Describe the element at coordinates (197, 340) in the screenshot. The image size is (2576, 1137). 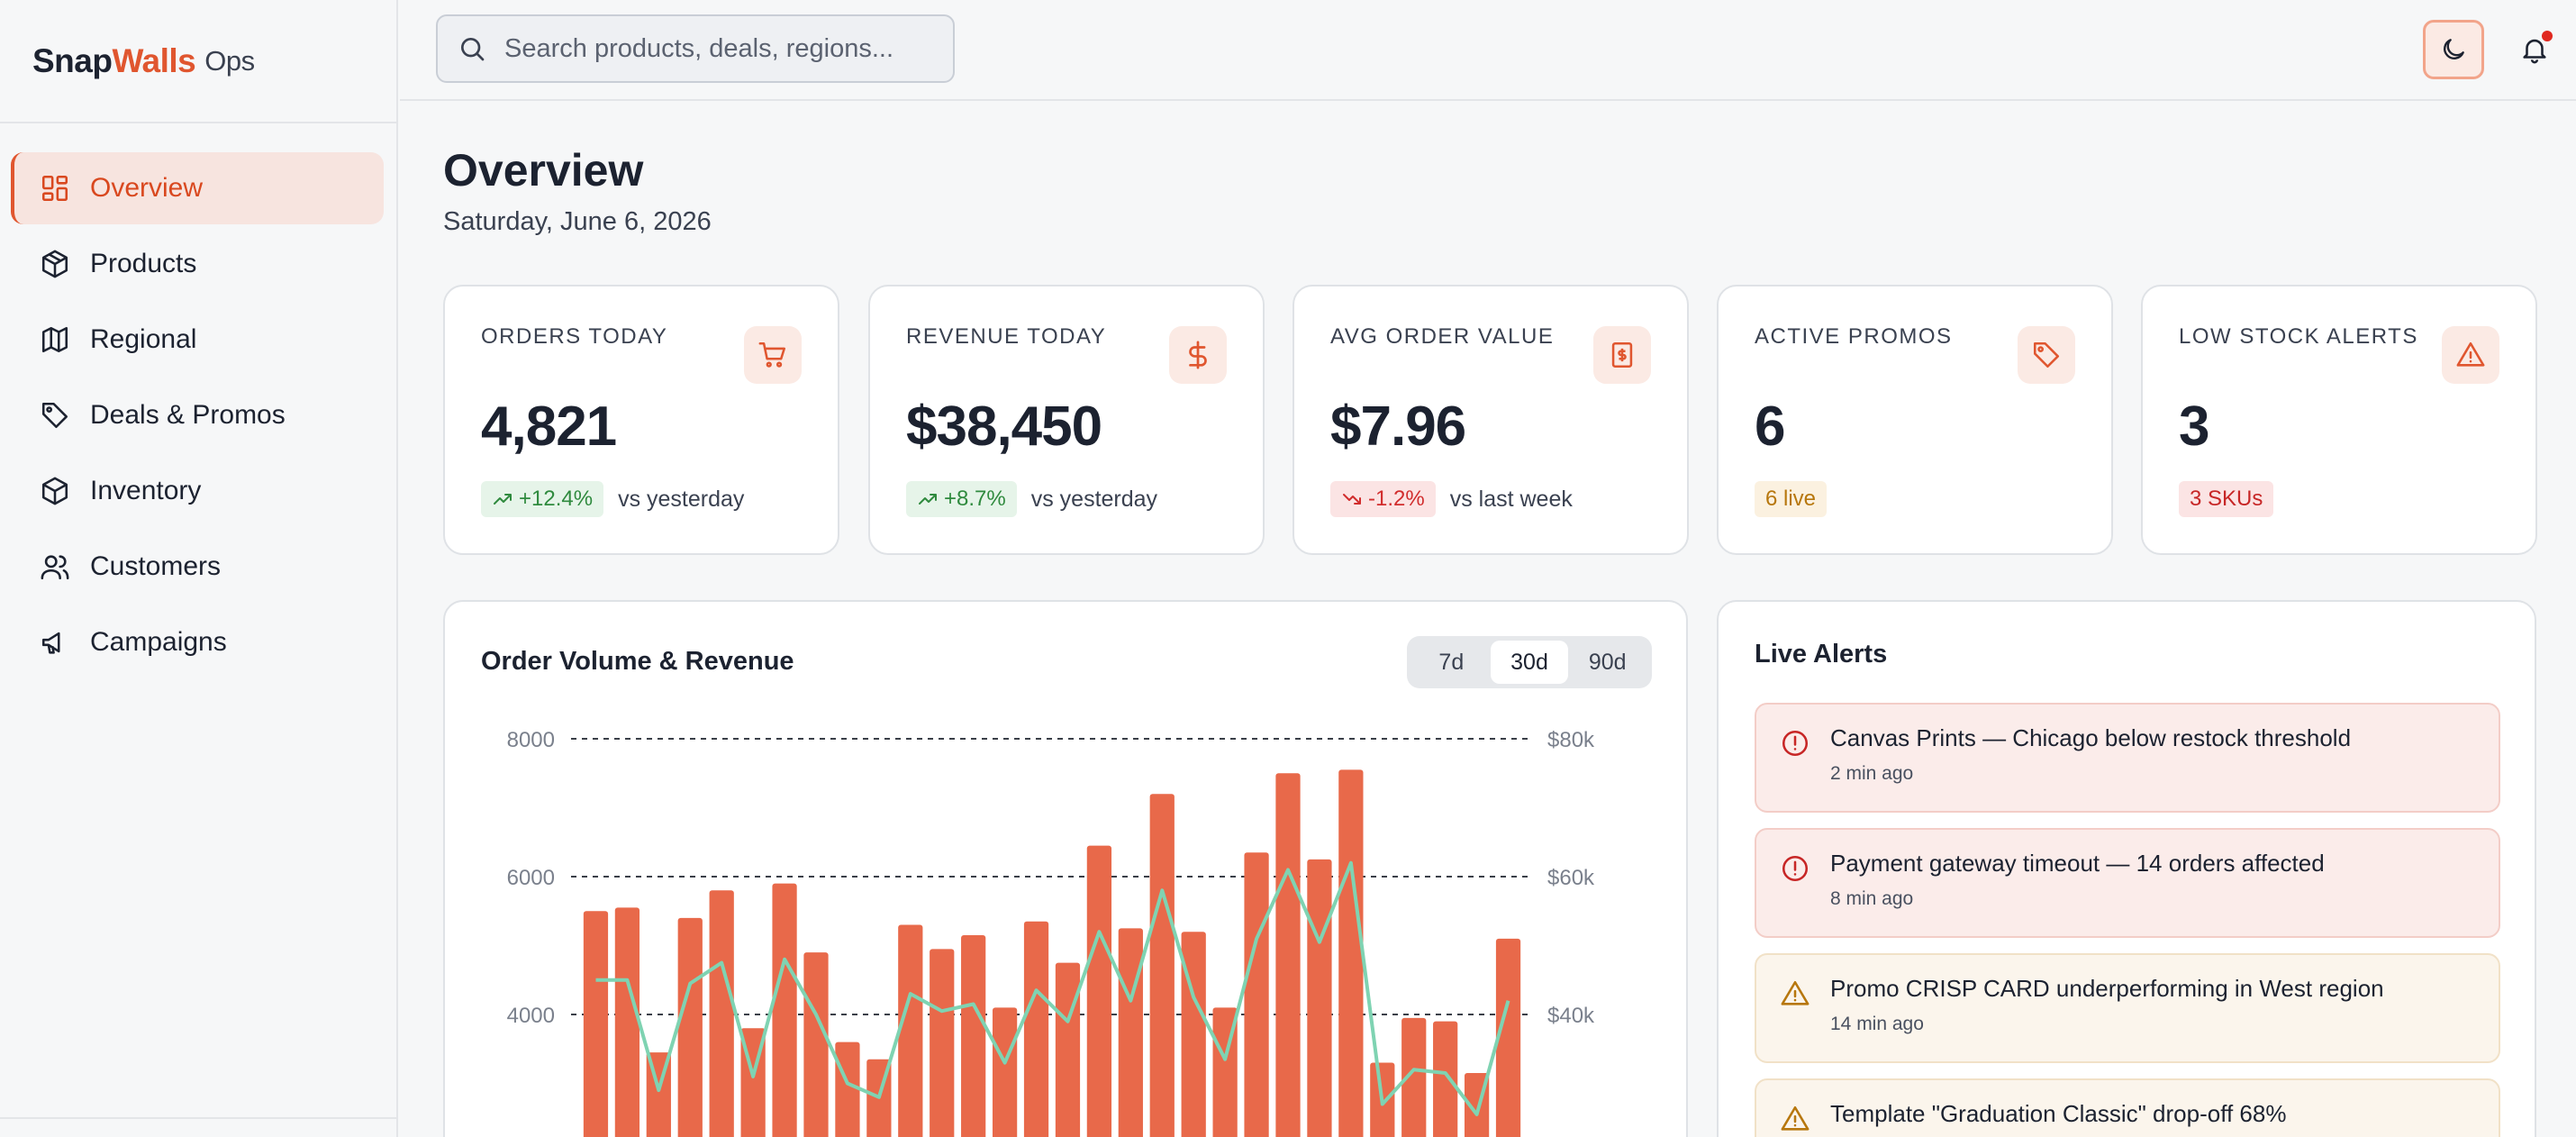
I see `sidebar-item-regional: Regional` at that location.